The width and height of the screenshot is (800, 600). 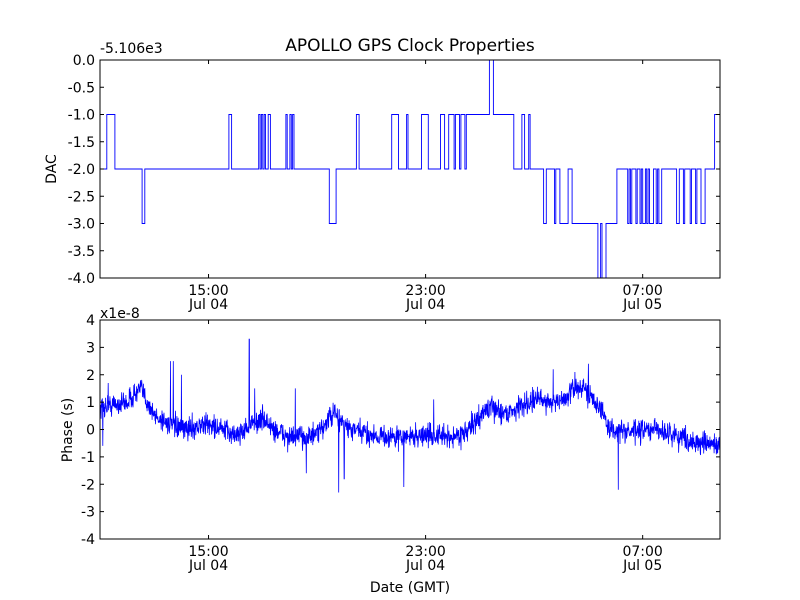 What do you see at coordinates (642, 291) in the screenshot?
I see `dac-xtick-time: 07:00` at bounding box center [642, 291].